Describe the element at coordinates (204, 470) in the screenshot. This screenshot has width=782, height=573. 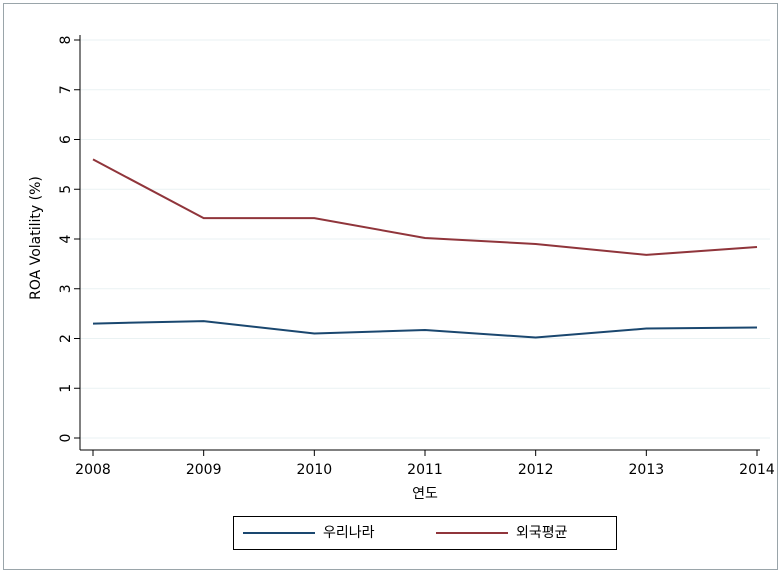
I see `x-tick-label: 2009` at that location.